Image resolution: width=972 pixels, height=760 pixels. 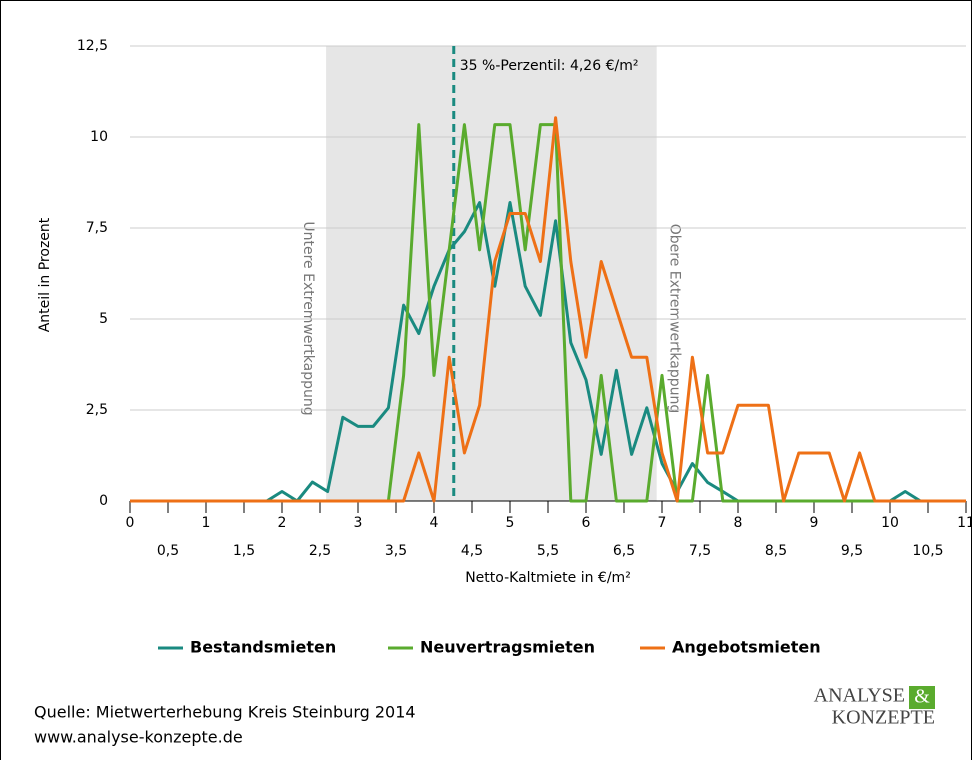 What do you see at coordinates (45, 274) in the screenshot?
I see `y-axis-label: Anteil in Prozent` at bounding box center [45, 274].